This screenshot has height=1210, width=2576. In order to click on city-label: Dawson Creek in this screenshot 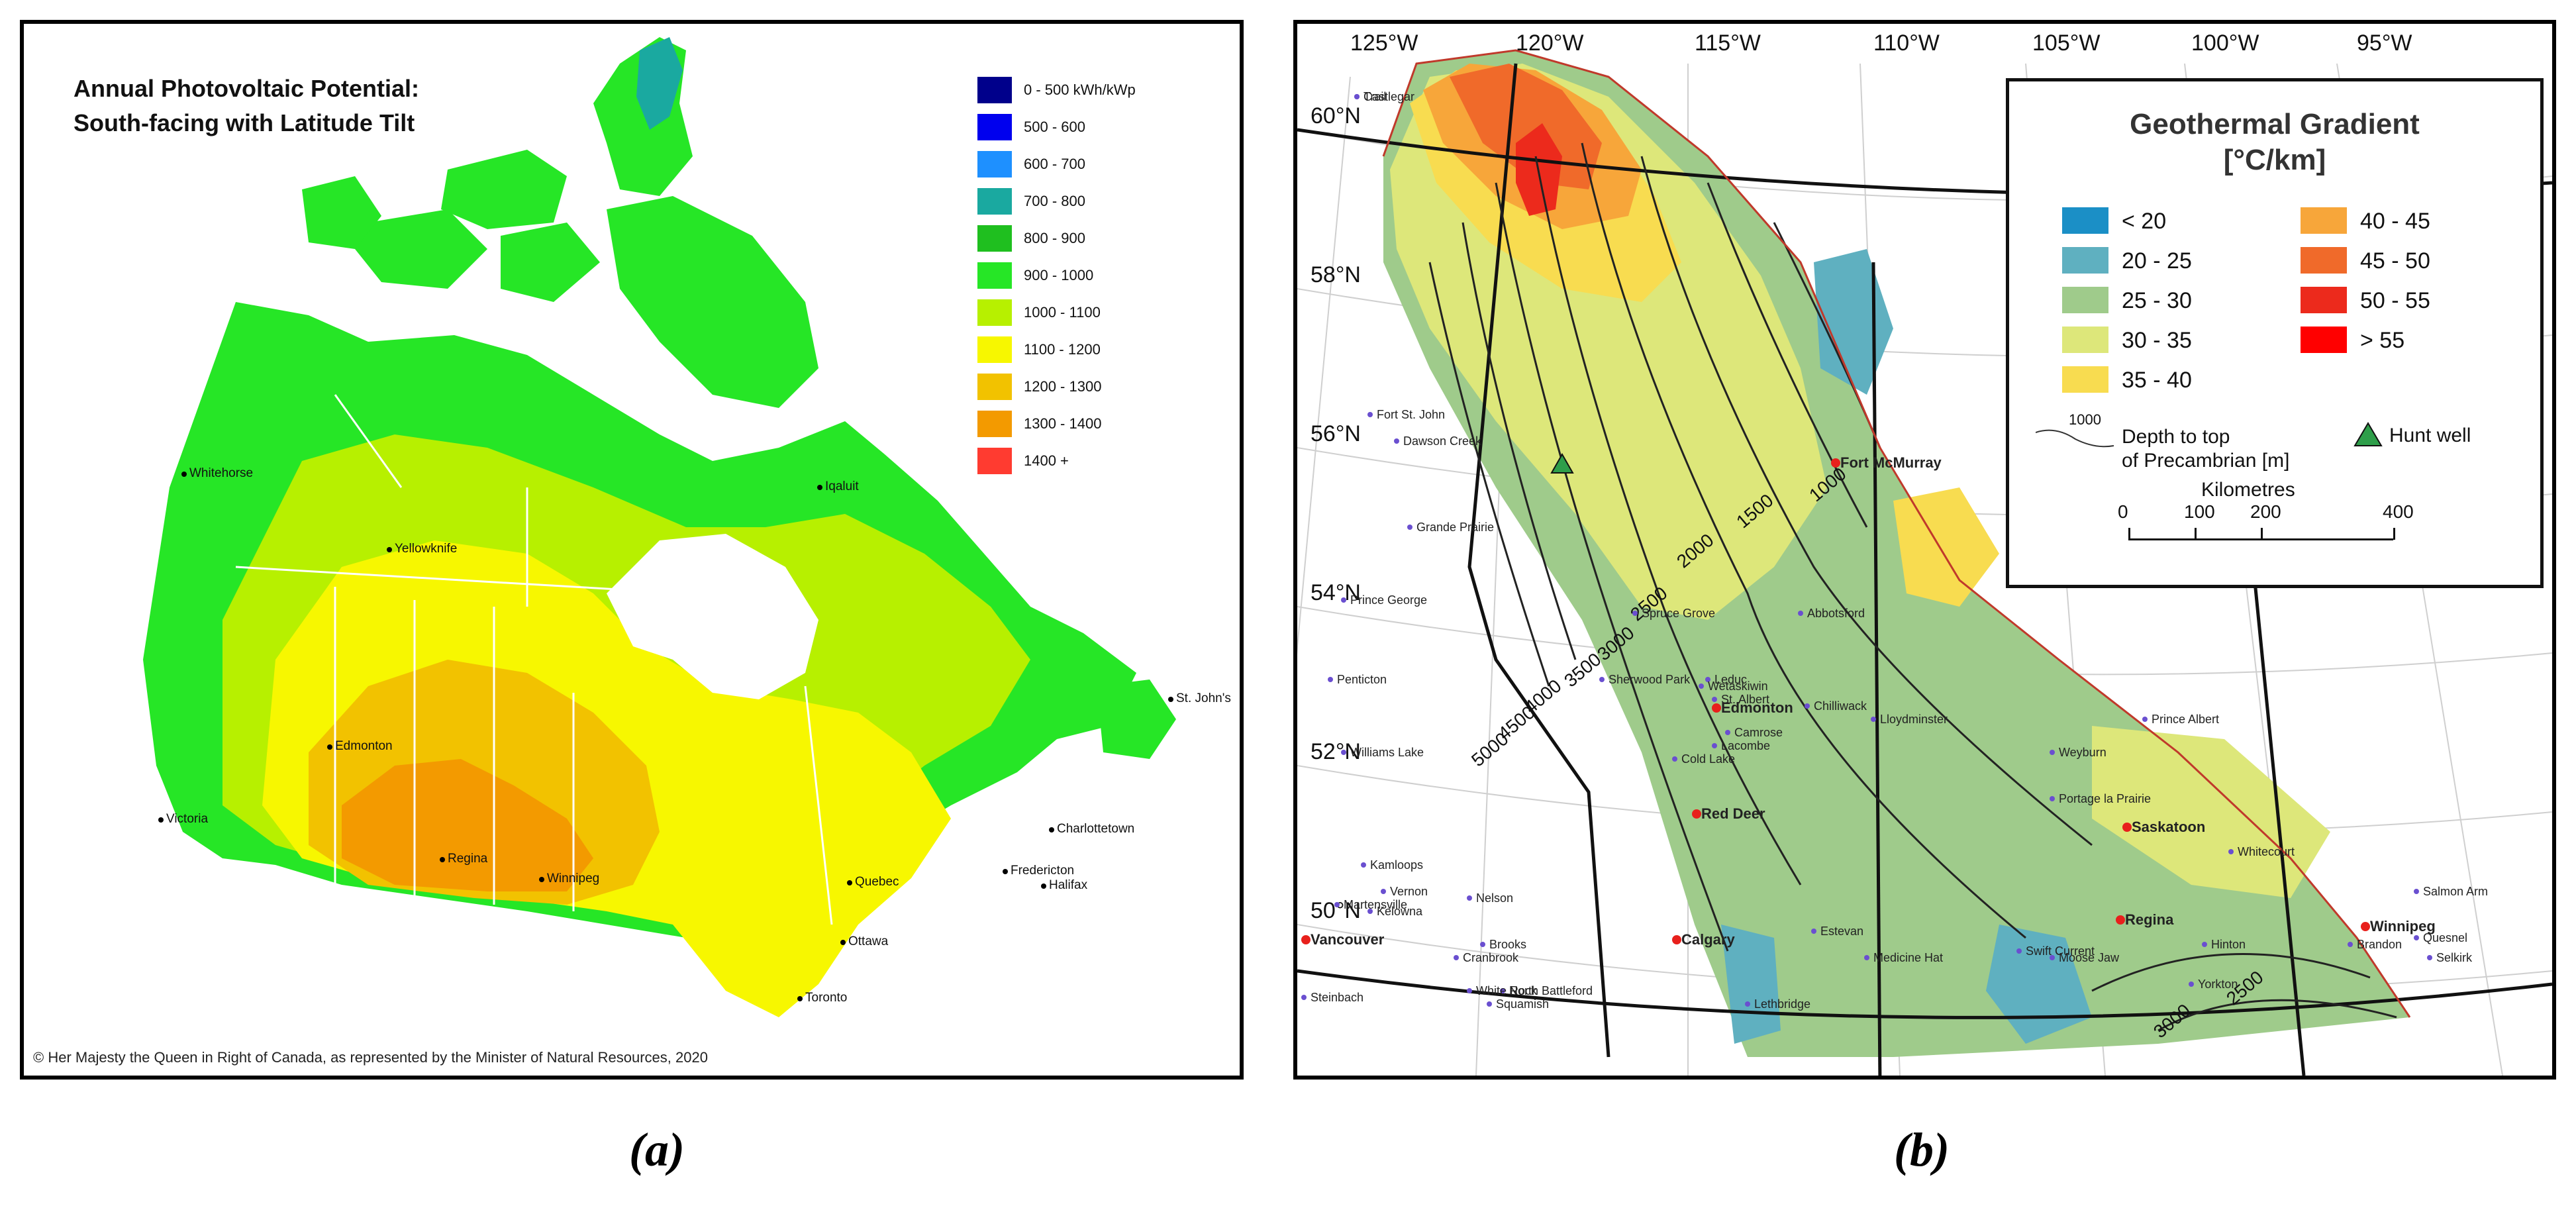, I will do `click(1442, 441)`.